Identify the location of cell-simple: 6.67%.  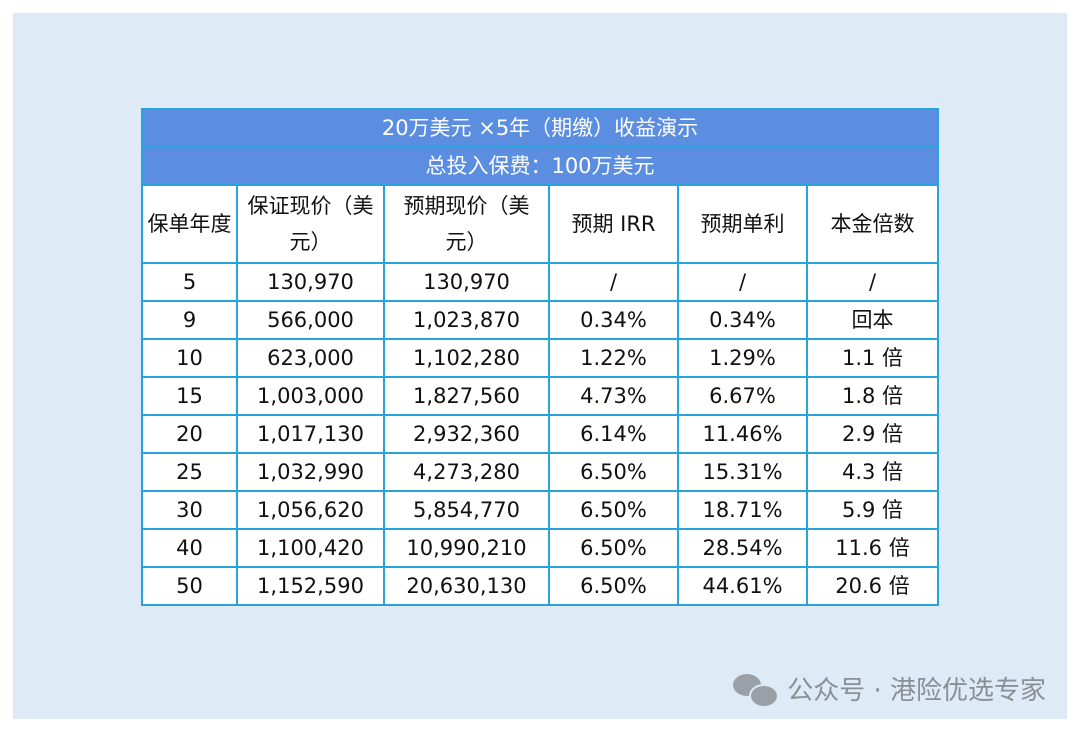
(742, 396).